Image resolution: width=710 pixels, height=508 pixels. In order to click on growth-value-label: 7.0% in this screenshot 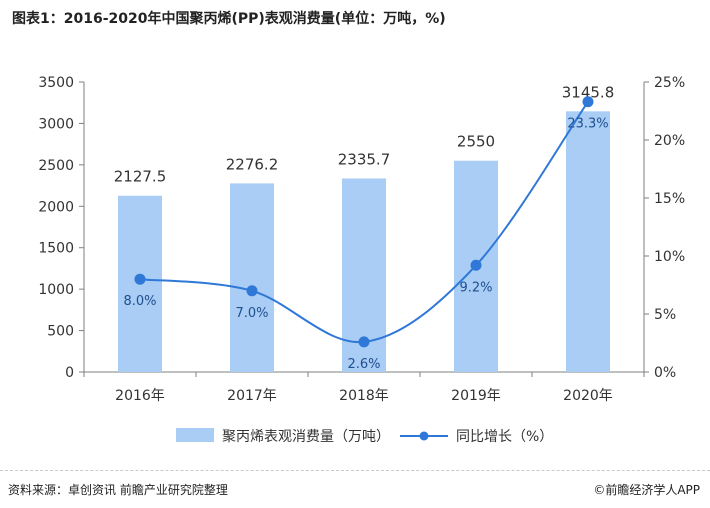, I will do `click(251, 313)`.